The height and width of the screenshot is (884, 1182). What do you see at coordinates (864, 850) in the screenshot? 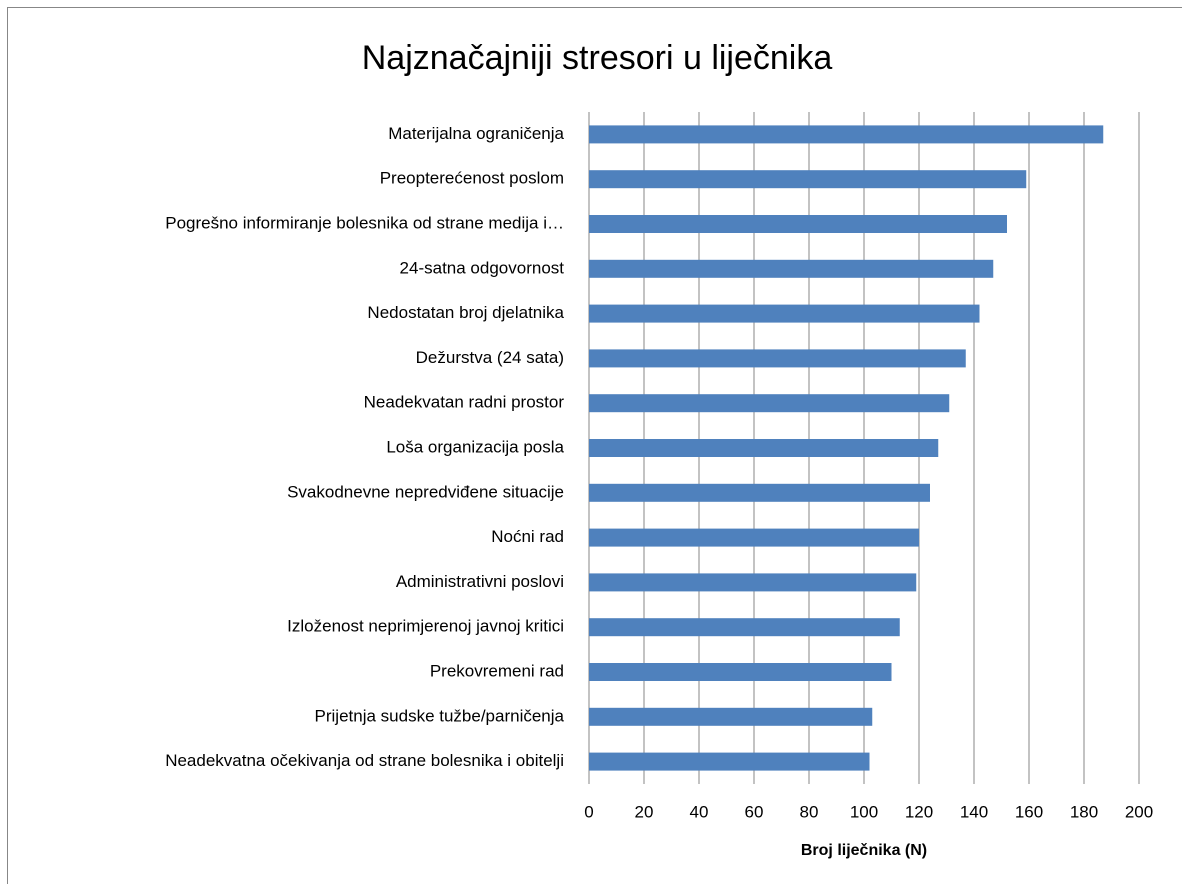
I see `x-axis-title: Broj liječnika (N)` at bounding box center [864, 850].